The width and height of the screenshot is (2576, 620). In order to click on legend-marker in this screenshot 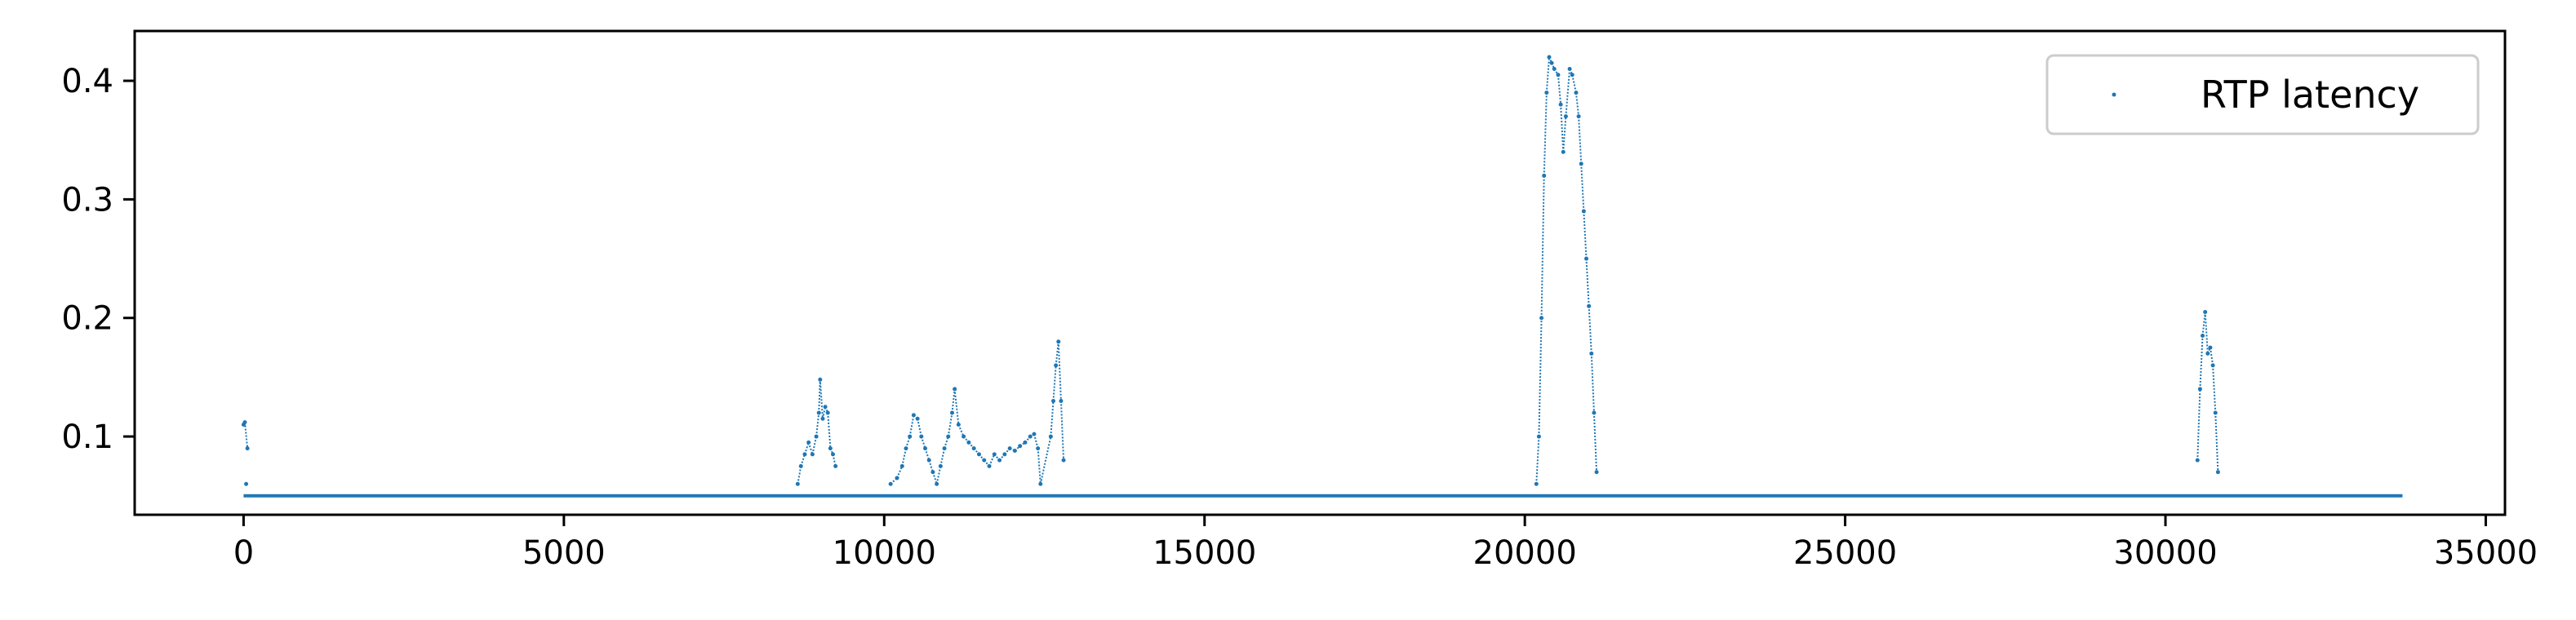, I will do `click(2114, 94)`.